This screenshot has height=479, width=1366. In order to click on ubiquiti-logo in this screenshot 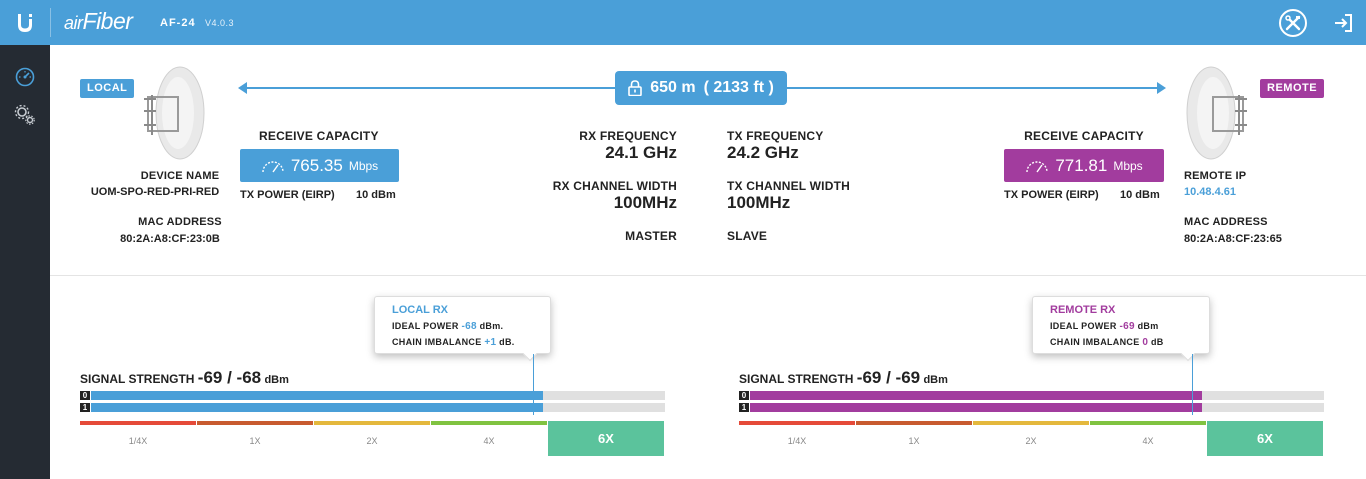, I will do `click(25, 22)`.